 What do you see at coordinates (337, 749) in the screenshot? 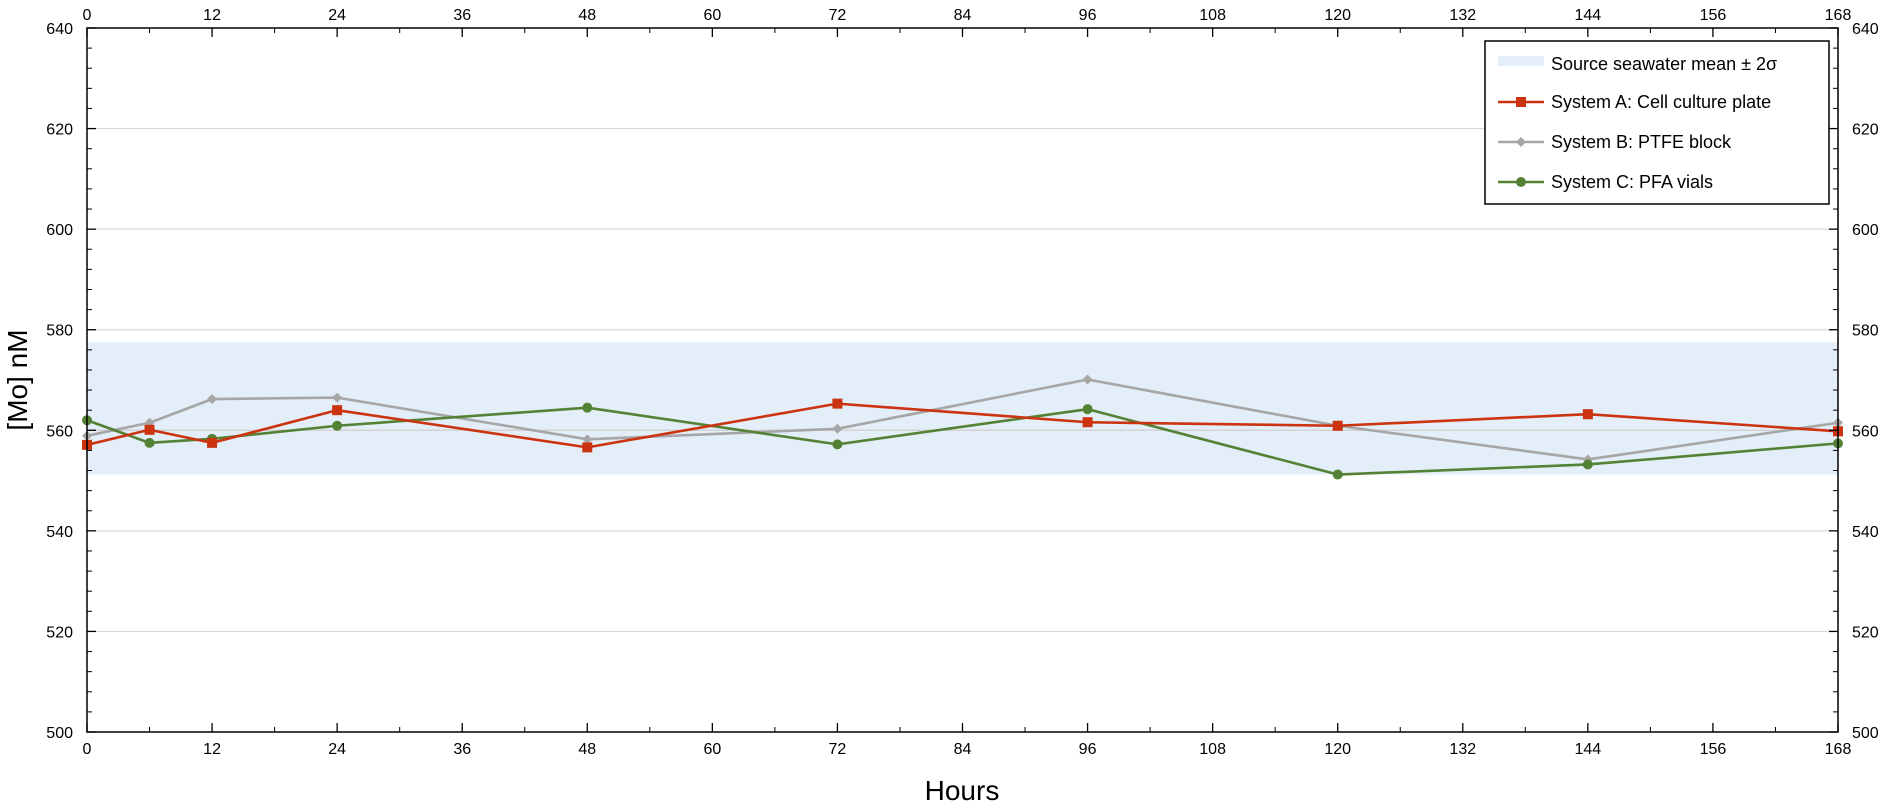
I see `x-tick-label: 24` at bounding box center [337, 749].